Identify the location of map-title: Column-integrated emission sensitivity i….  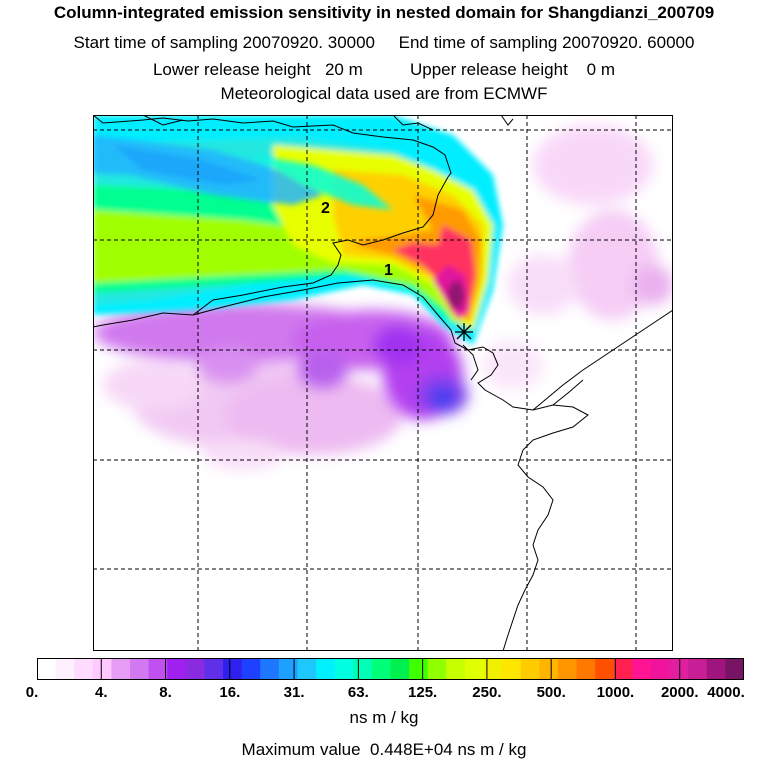
(384, 12).